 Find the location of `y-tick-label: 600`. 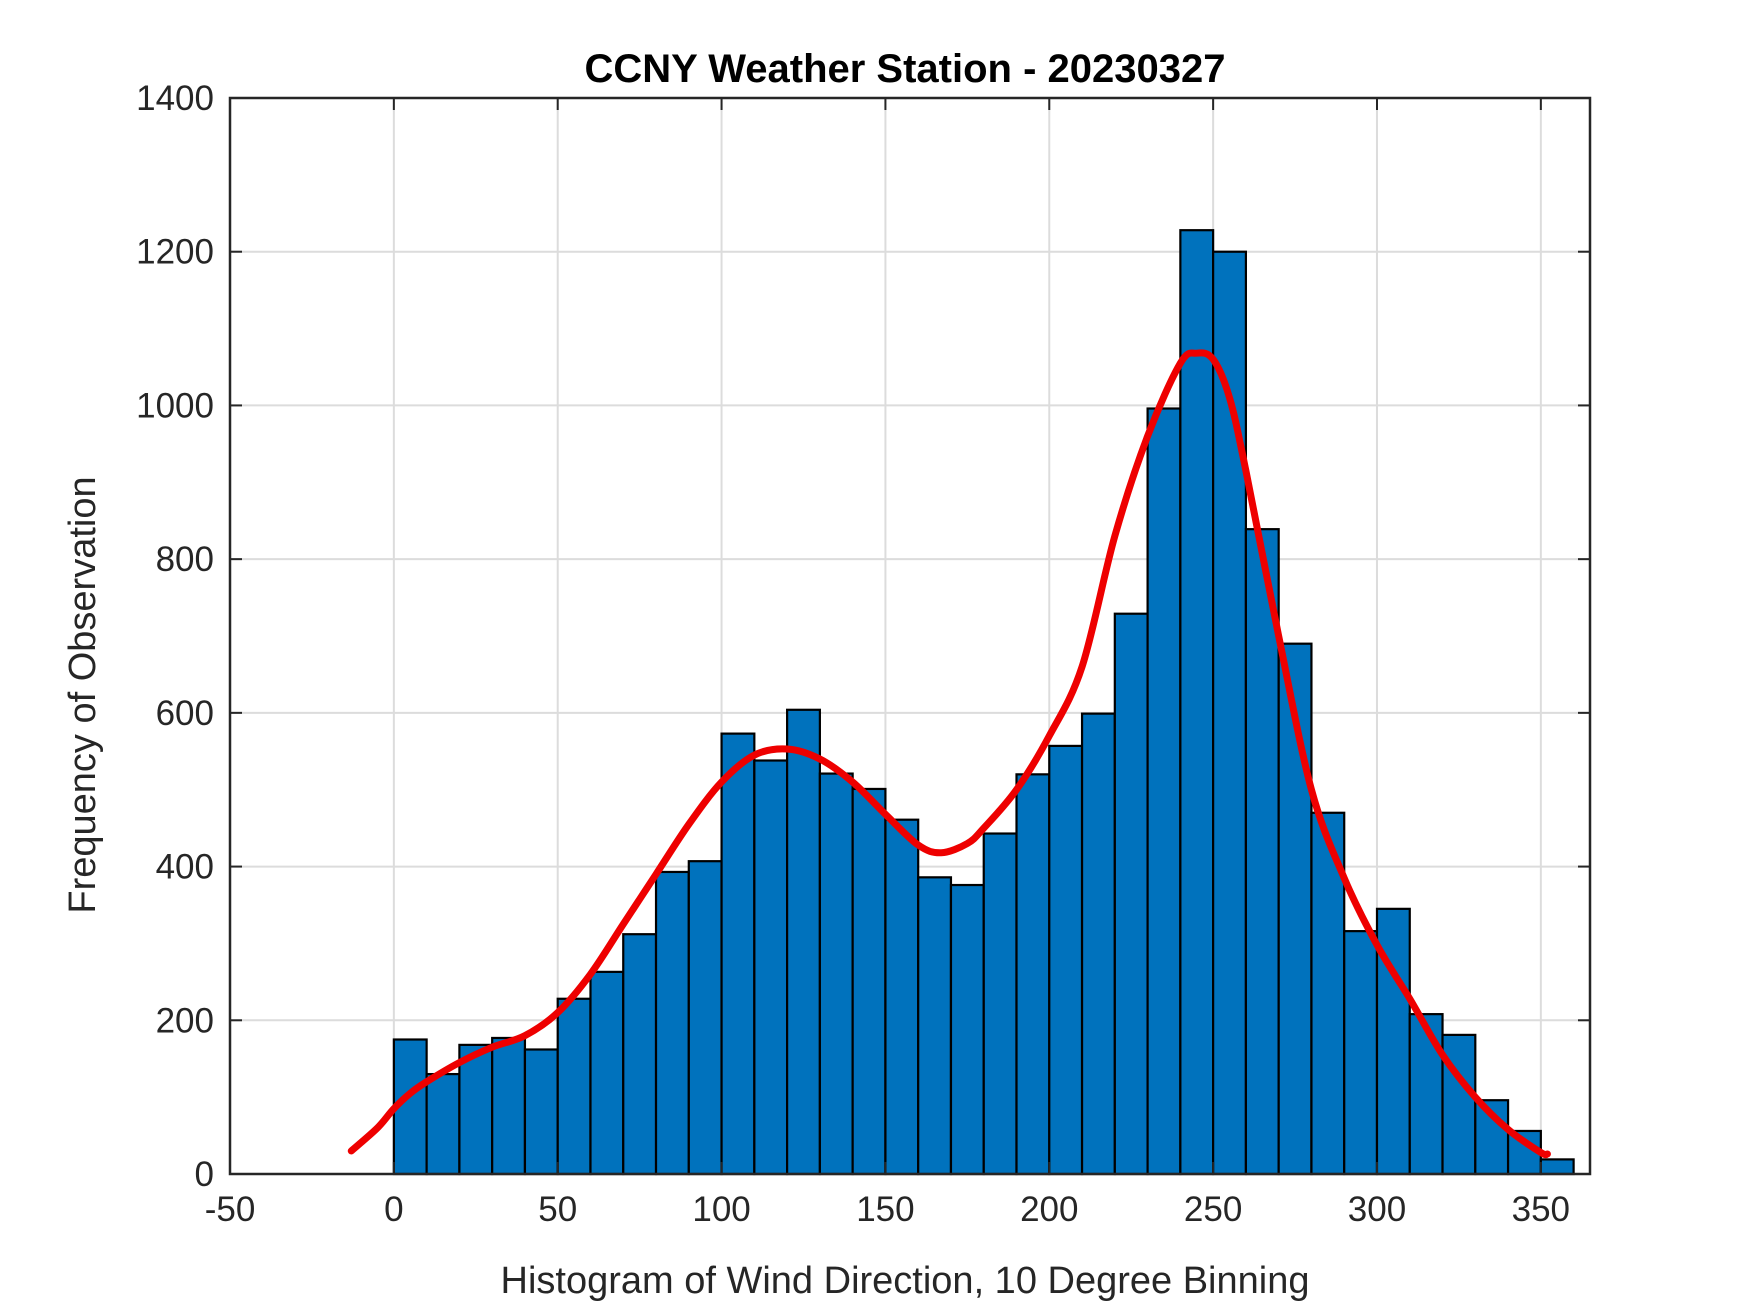

y-tick-label: 600 is located at coordinates (185, 713).